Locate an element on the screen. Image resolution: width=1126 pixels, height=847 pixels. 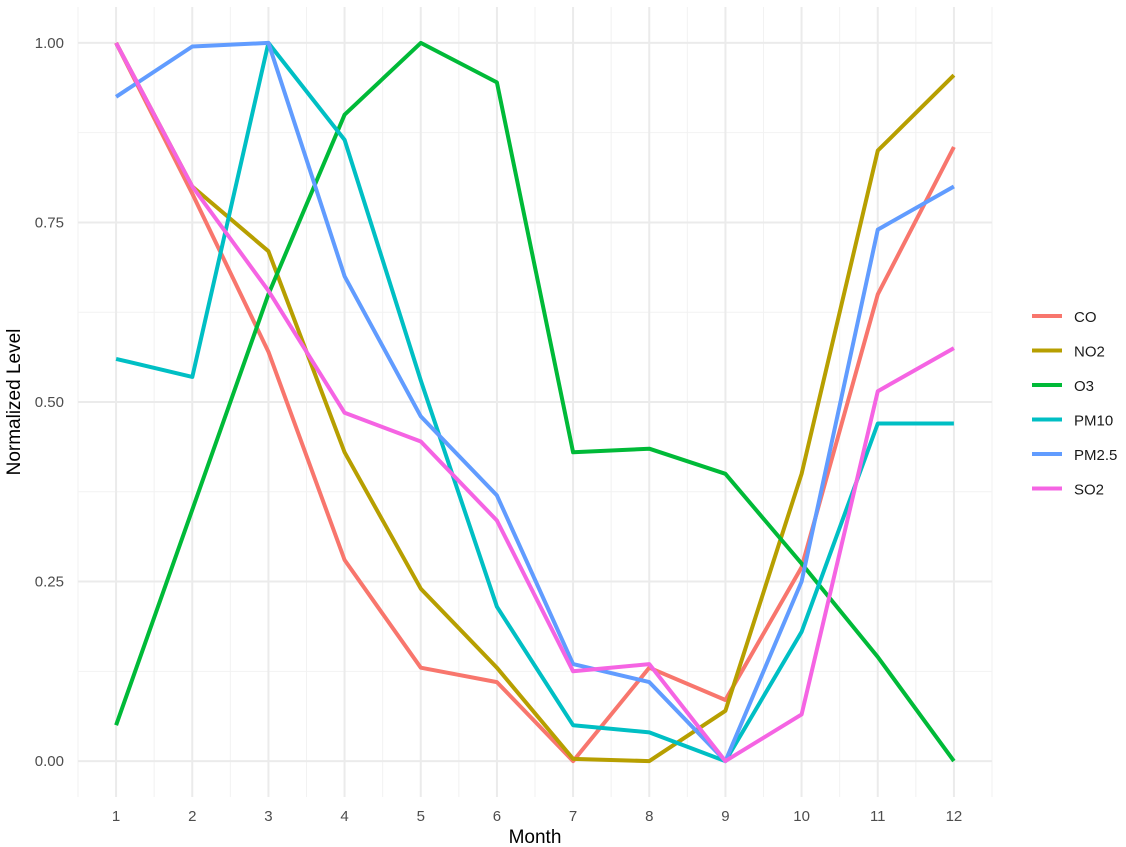
y-tick-label: 0.50 is located at coordinates (49, 402).